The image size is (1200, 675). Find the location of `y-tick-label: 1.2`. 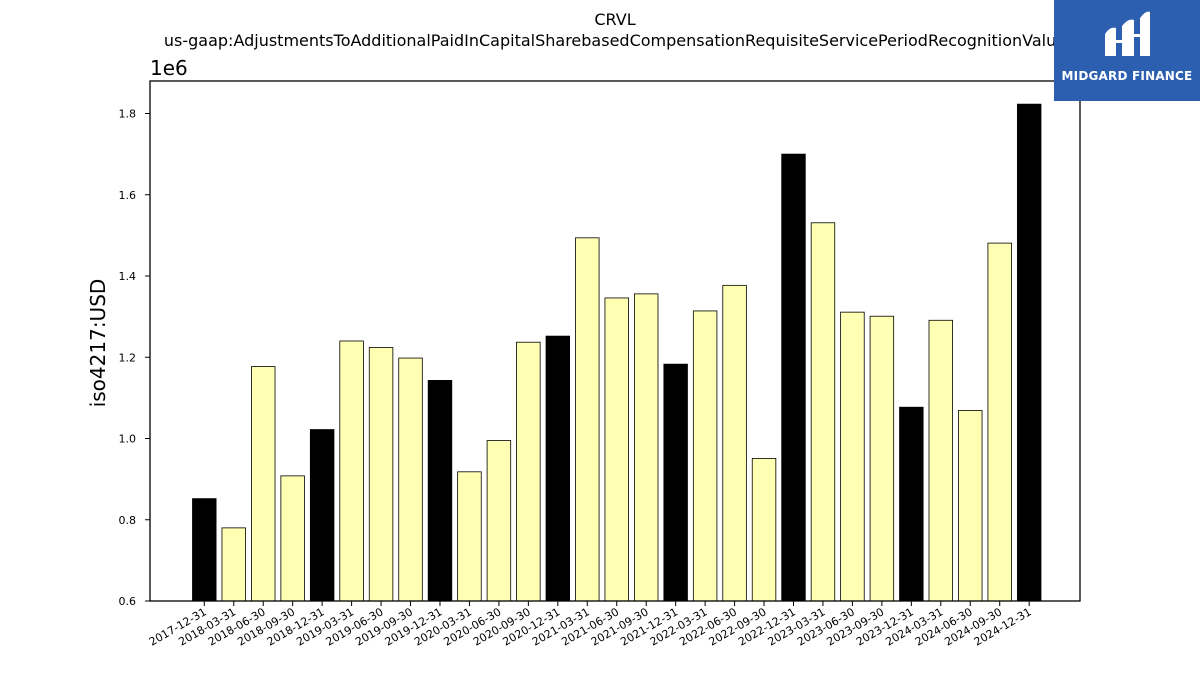

y-tick-label: 1.2 is located at coordinates (128, 357).